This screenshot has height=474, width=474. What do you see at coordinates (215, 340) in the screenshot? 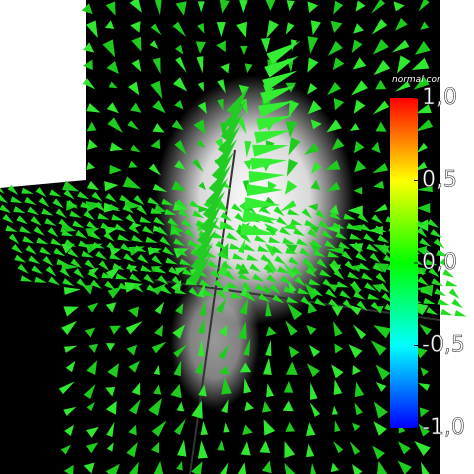
I see `field-glow` at bounding box center [215, 340].